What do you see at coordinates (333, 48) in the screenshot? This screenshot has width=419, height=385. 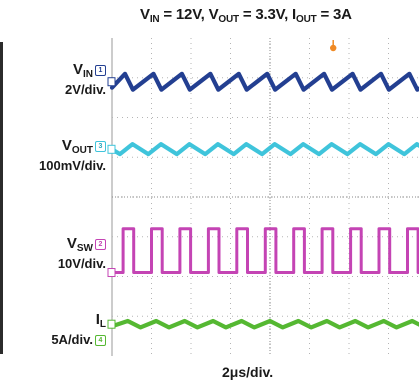 I see `trigger-marker-icon` at bounding box center [333, 48].